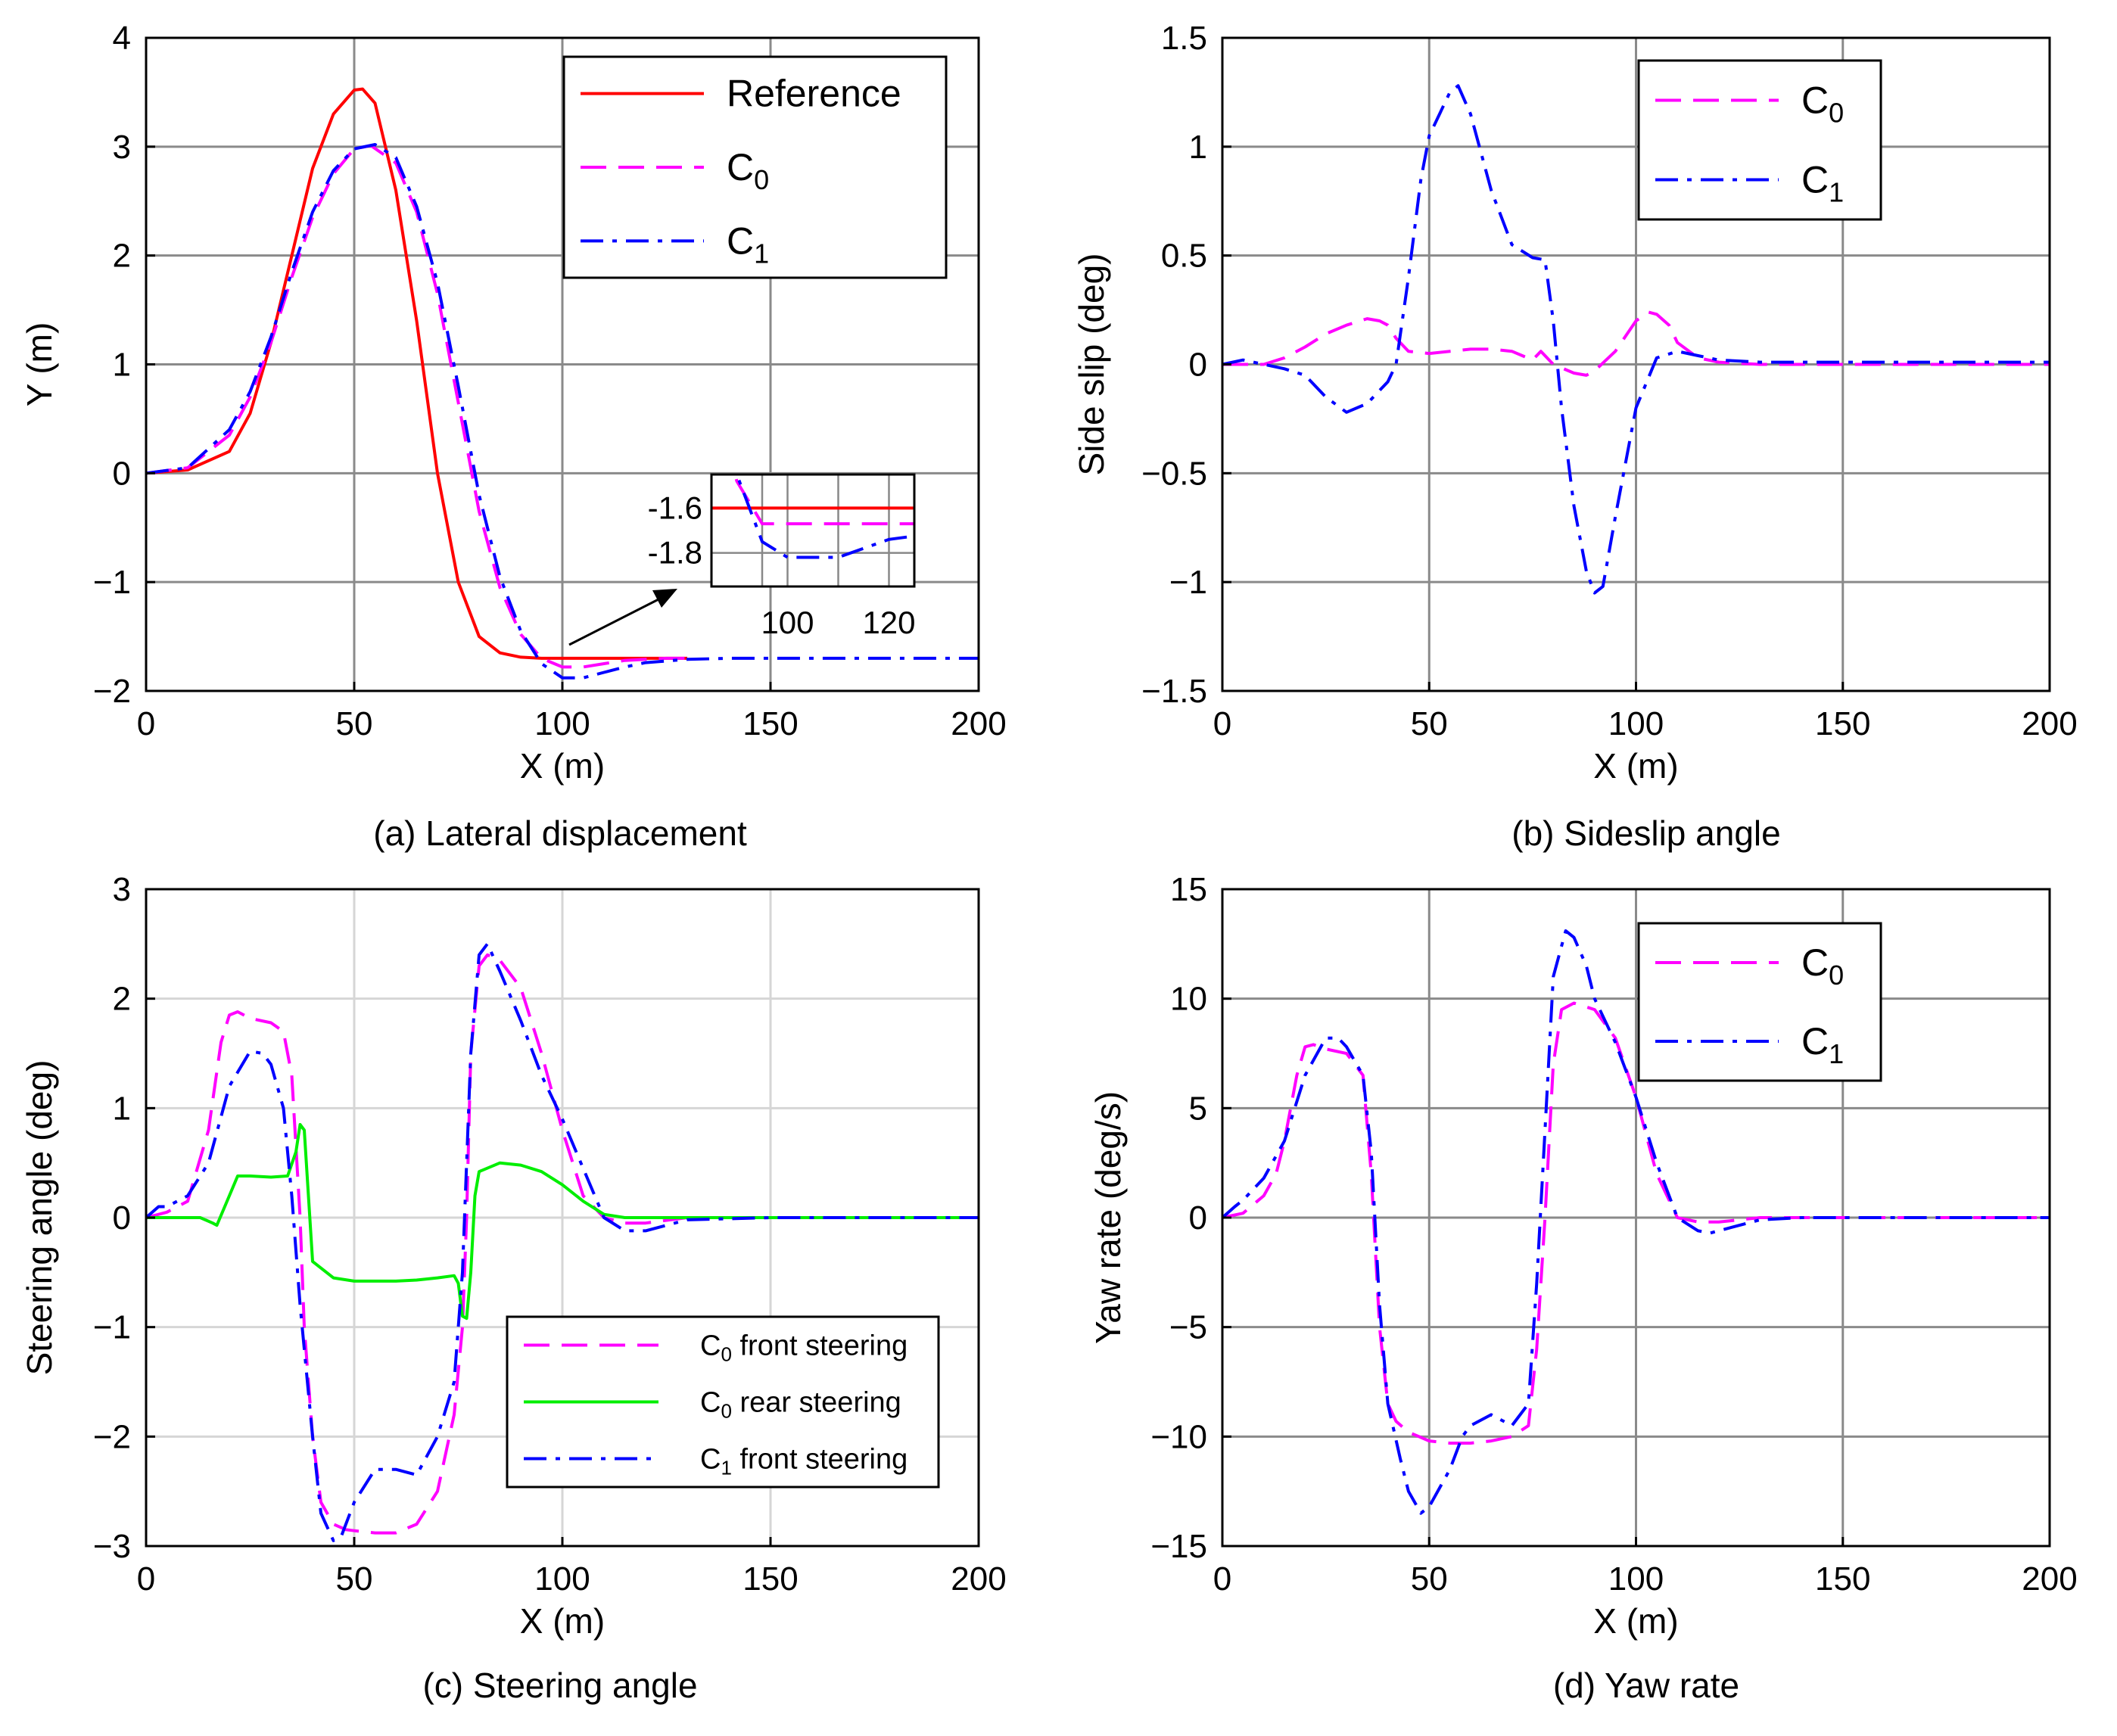 The image size is (2117, 1736). What do you see at coordinates (39, 364) in the screenshot?
I see `y-axis-label: Y (m)` at bounding box center [39, 364].